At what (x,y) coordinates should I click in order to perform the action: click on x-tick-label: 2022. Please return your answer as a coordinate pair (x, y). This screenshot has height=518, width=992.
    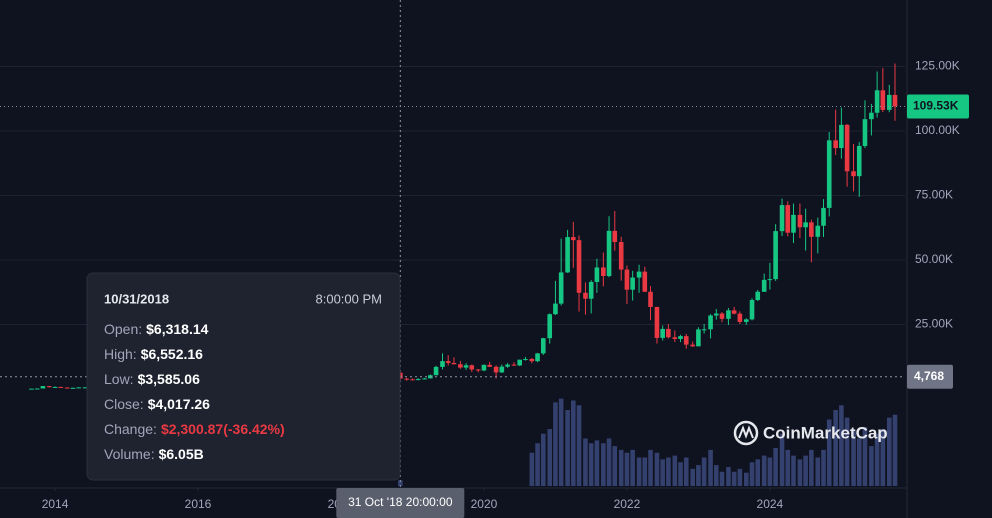
    Looking at the image, I should click on (627, 504).